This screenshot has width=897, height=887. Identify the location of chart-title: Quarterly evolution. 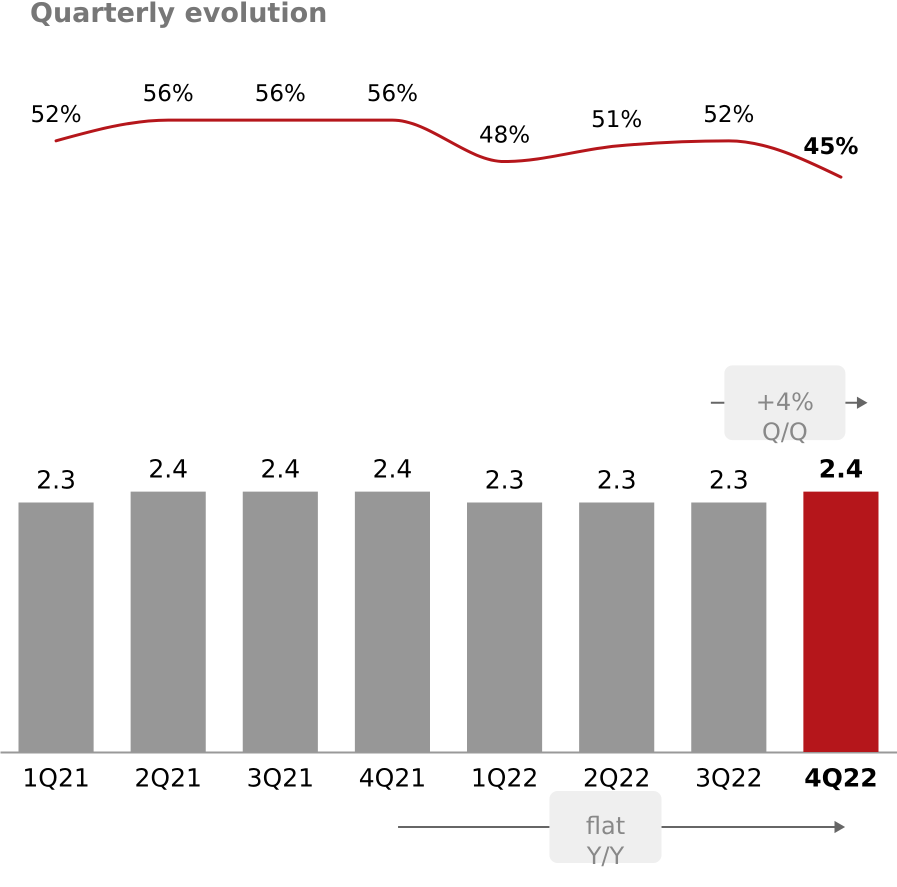
(179, 14).